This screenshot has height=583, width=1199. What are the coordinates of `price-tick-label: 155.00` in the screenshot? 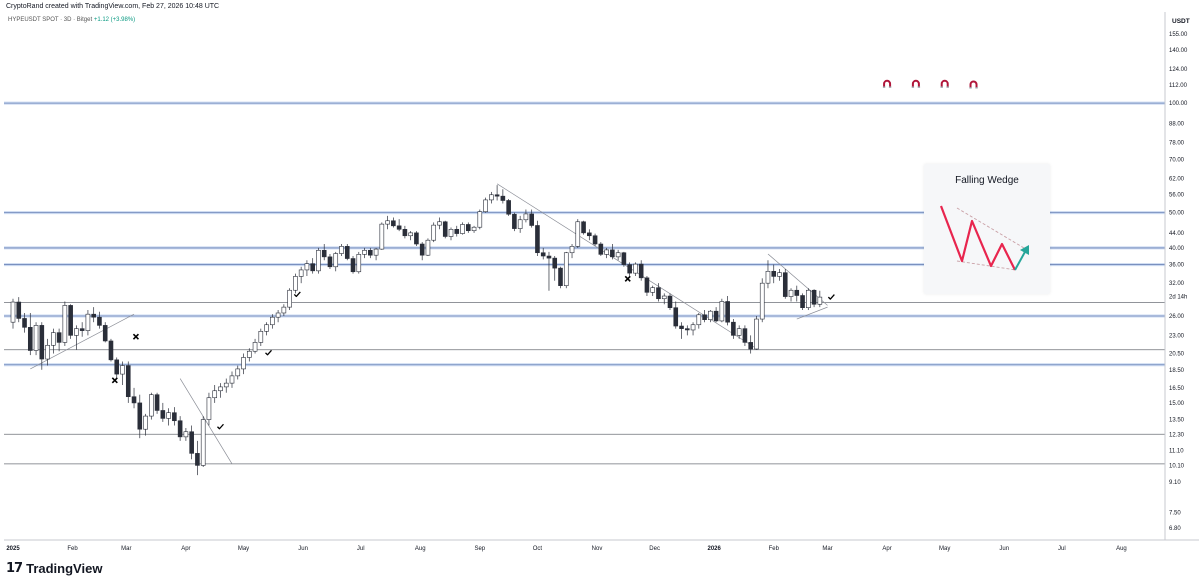 It's located at (1178, 35).